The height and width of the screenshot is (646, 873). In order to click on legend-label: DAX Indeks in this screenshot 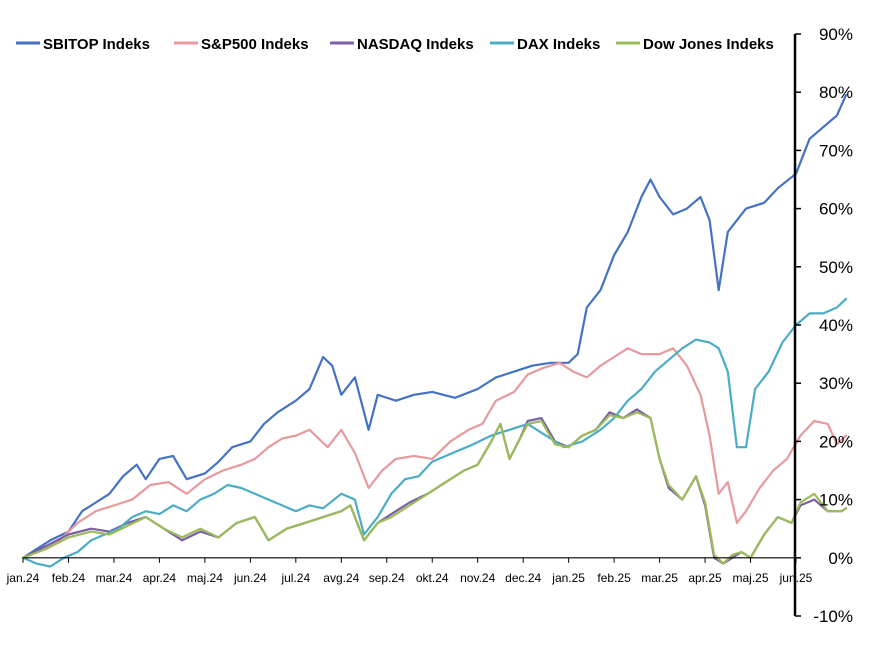, I will do `click(558, 44)`.